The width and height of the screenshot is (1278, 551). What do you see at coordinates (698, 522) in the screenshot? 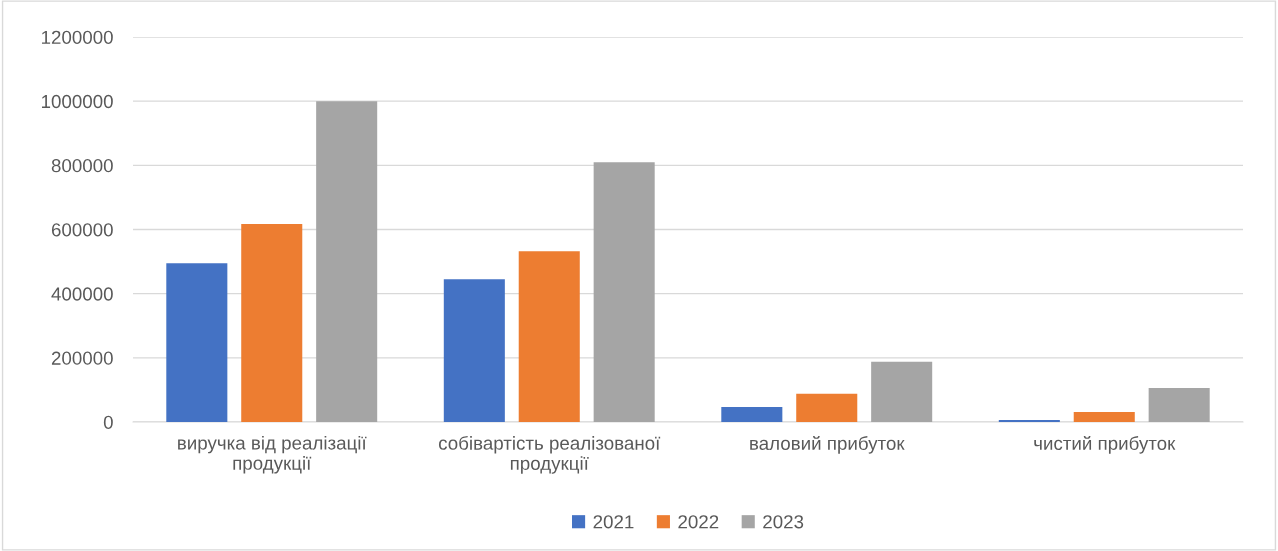
I see `legend-label: 2022` at bounding box center [698, 522].